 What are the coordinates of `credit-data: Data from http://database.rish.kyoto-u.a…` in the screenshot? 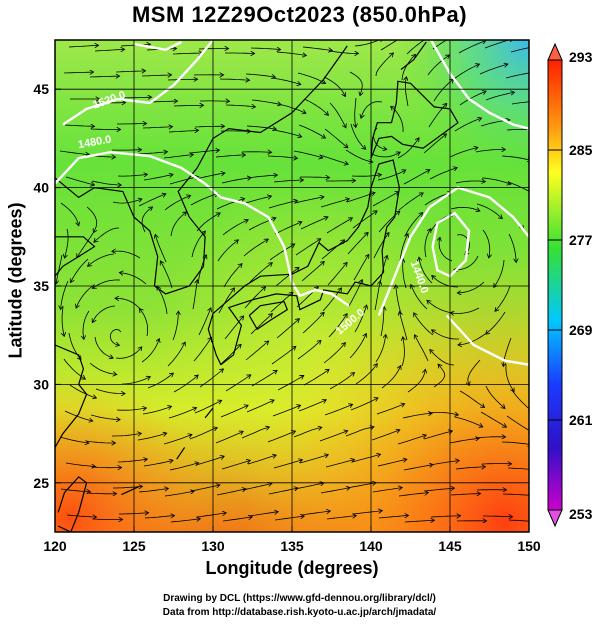 It's located at (299, 612).